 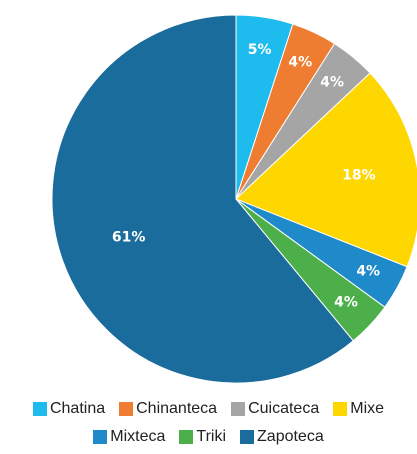 I want to click on data-label-triki: 4%, so click(x=346, y=302).